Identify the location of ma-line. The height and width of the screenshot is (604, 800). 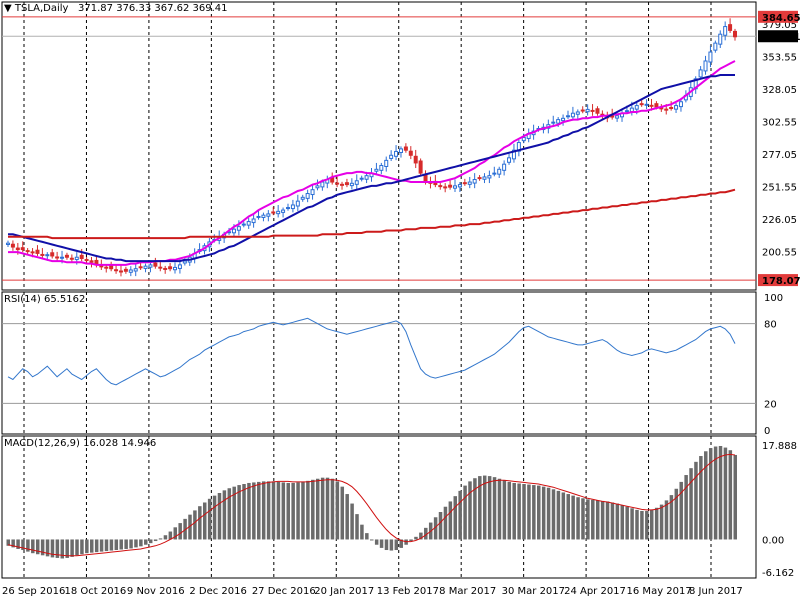
(372, 214).